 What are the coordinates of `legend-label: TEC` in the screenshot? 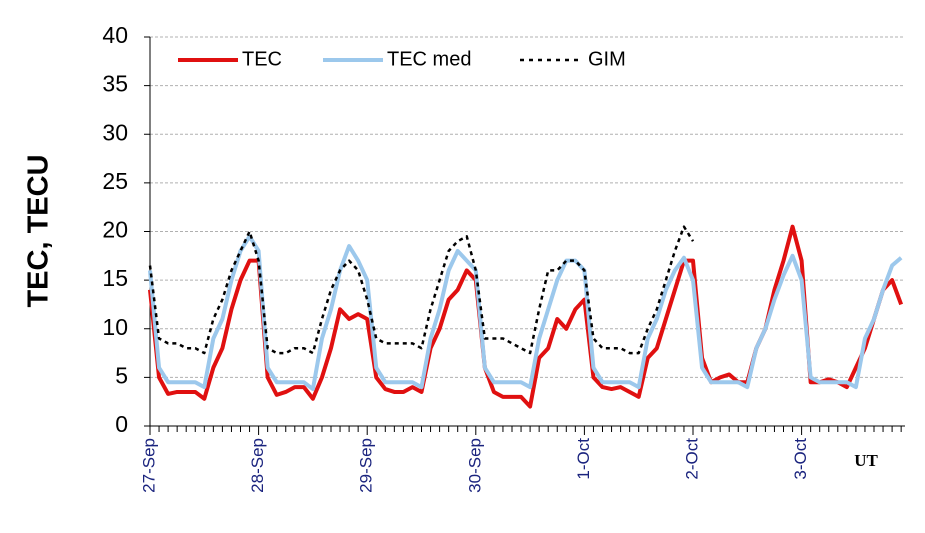 It's located at (262, 59).